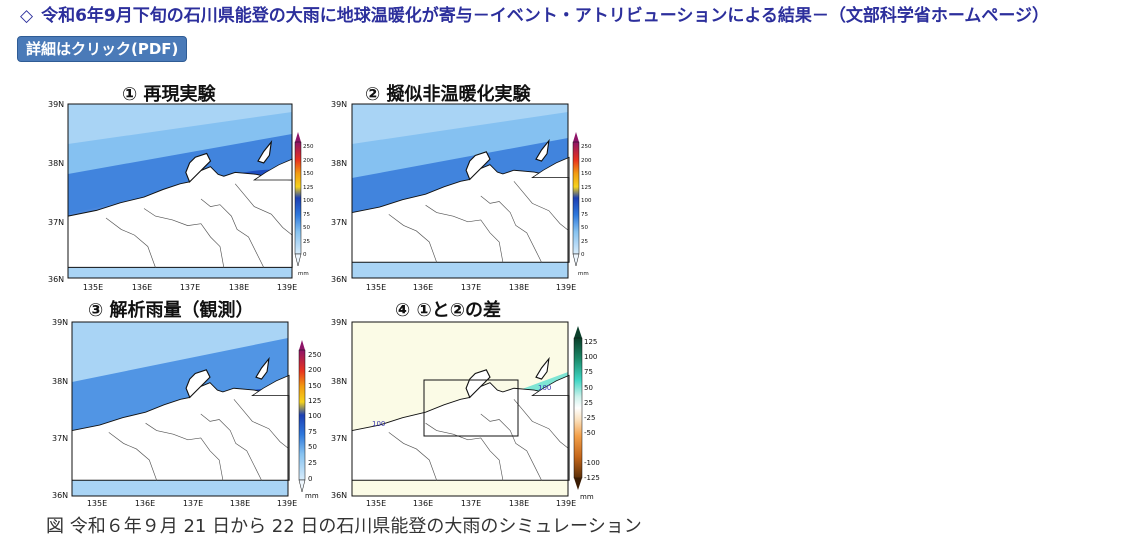  What do you see at coordinates (27, 16) in the screenshot?
I see `diamond-icon: ◇` at bounding box center [27, 16].